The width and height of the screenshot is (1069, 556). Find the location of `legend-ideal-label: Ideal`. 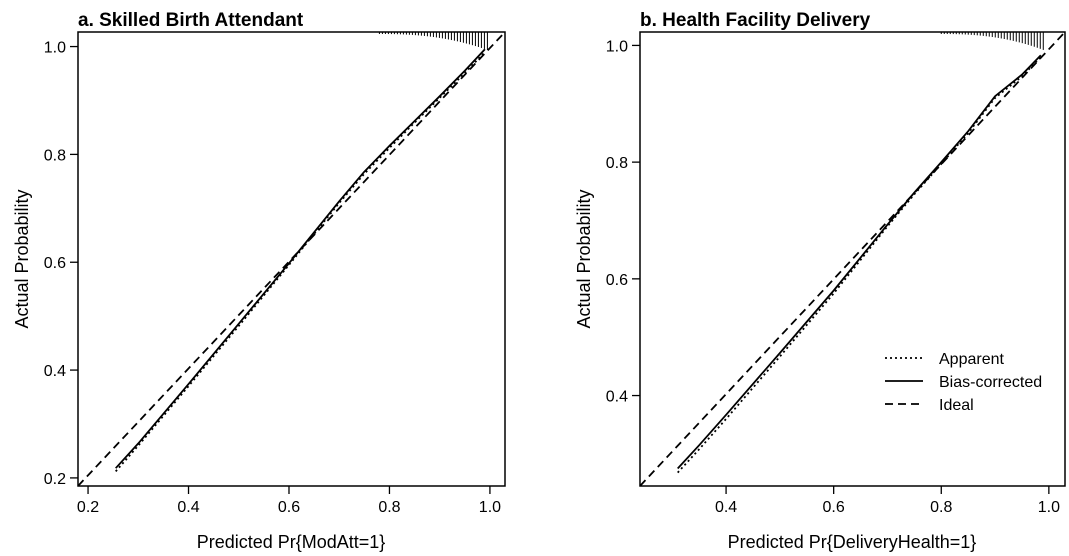

legend-ideal-label: Ideal is located at coordinates (956, 405).